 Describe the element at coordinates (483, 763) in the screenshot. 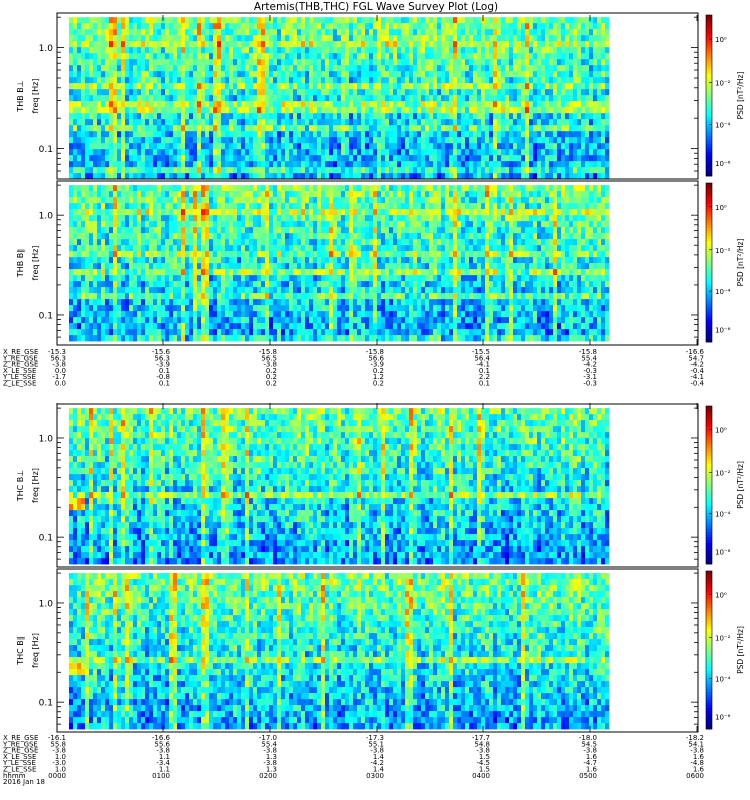

I see `ephemeris-value: -4.5` at that location.